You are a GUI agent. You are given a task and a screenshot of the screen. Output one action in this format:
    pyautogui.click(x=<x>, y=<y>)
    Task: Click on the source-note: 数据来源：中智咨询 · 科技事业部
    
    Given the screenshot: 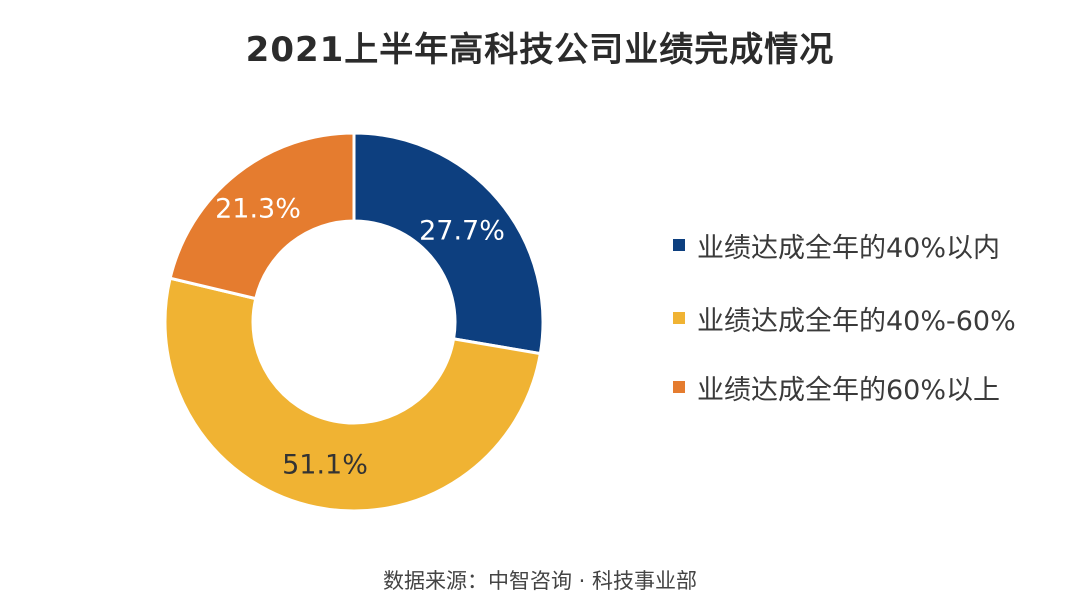 What is the action you would take?
    pyautogui.click(x=540, y=581)
    